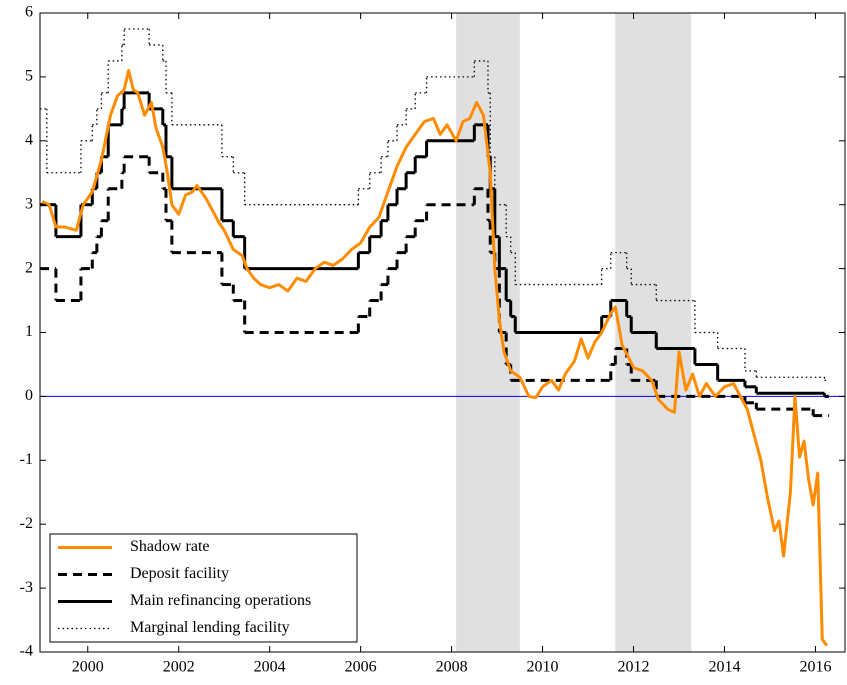 The height and width of the screenshot is (685, 847). What do you see at coordinates (88, 667) in the screenshot?
I see `x-tick-label: 2000` at bounding box center [88, 667].